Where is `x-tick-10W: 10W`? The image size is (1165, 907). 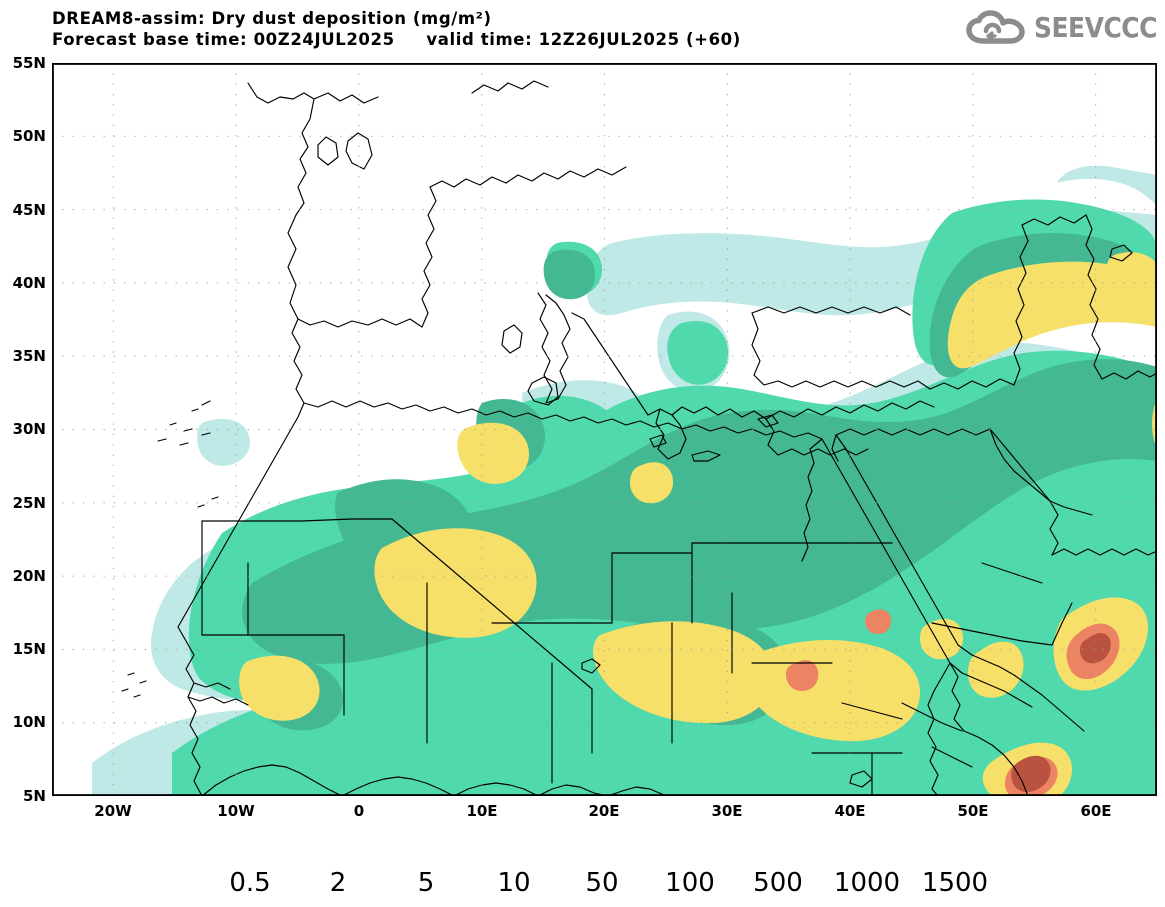
x-tick-10W: 10W is located at coordinates (236, 811).